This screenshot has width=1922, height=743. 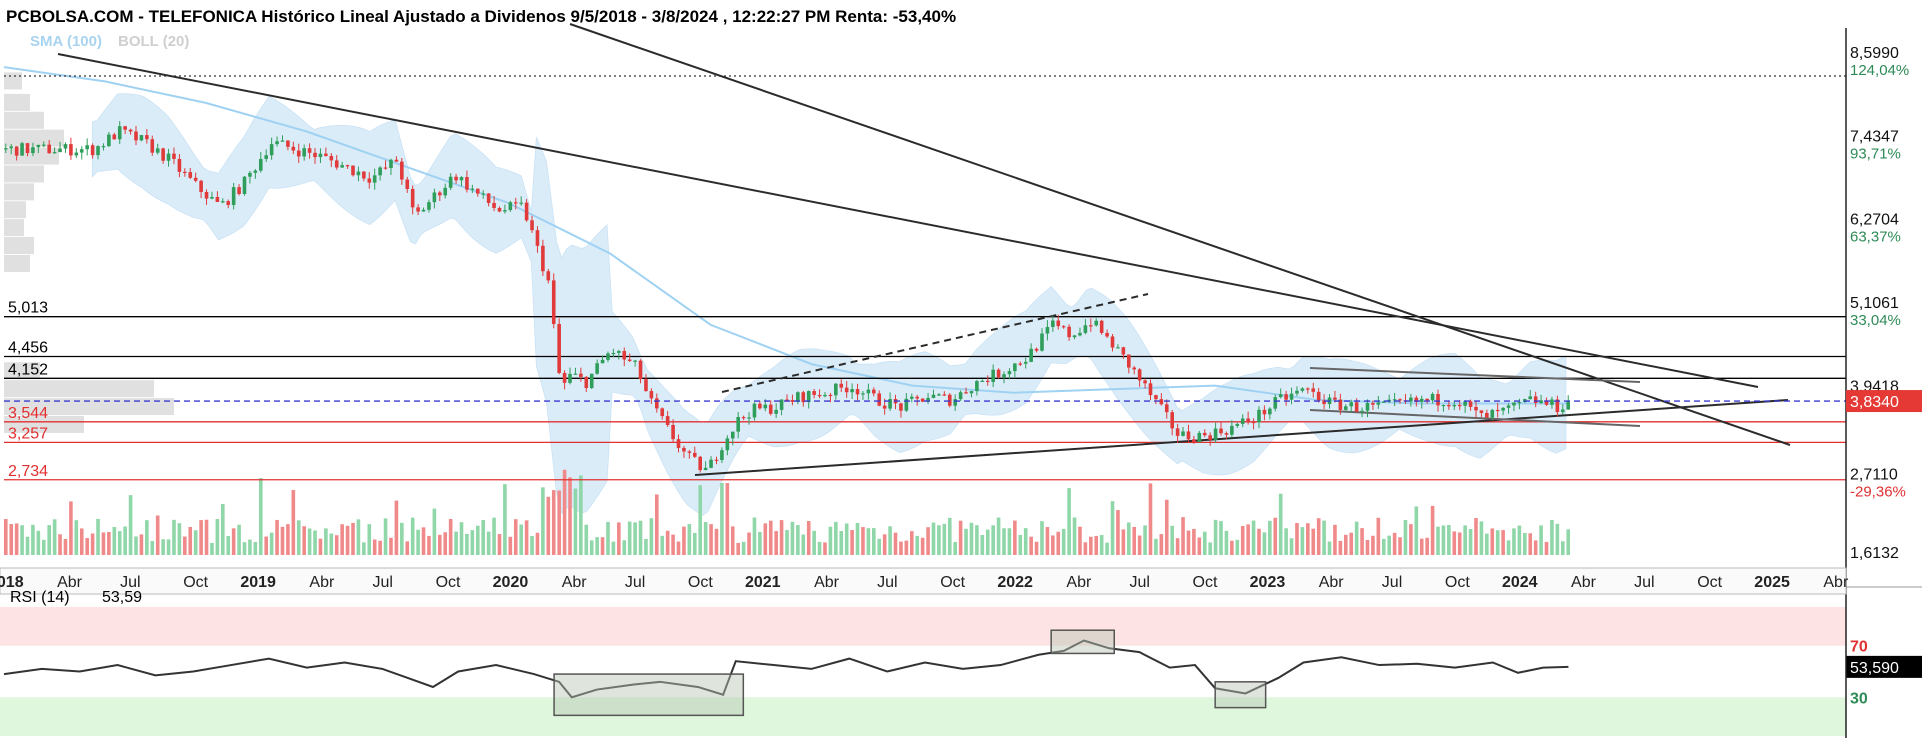 I want to click on rsi-box-oversold-2022, so click(x=1240, y=695).